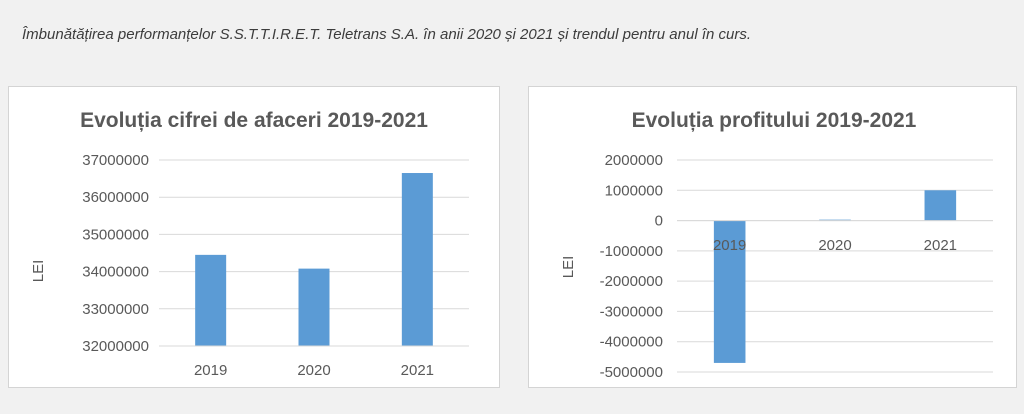 The image size is (1024, 414). Describe the element at coordinates (631, 372) in the screenshot. I see `y-tick-label: -5000000` at that location.